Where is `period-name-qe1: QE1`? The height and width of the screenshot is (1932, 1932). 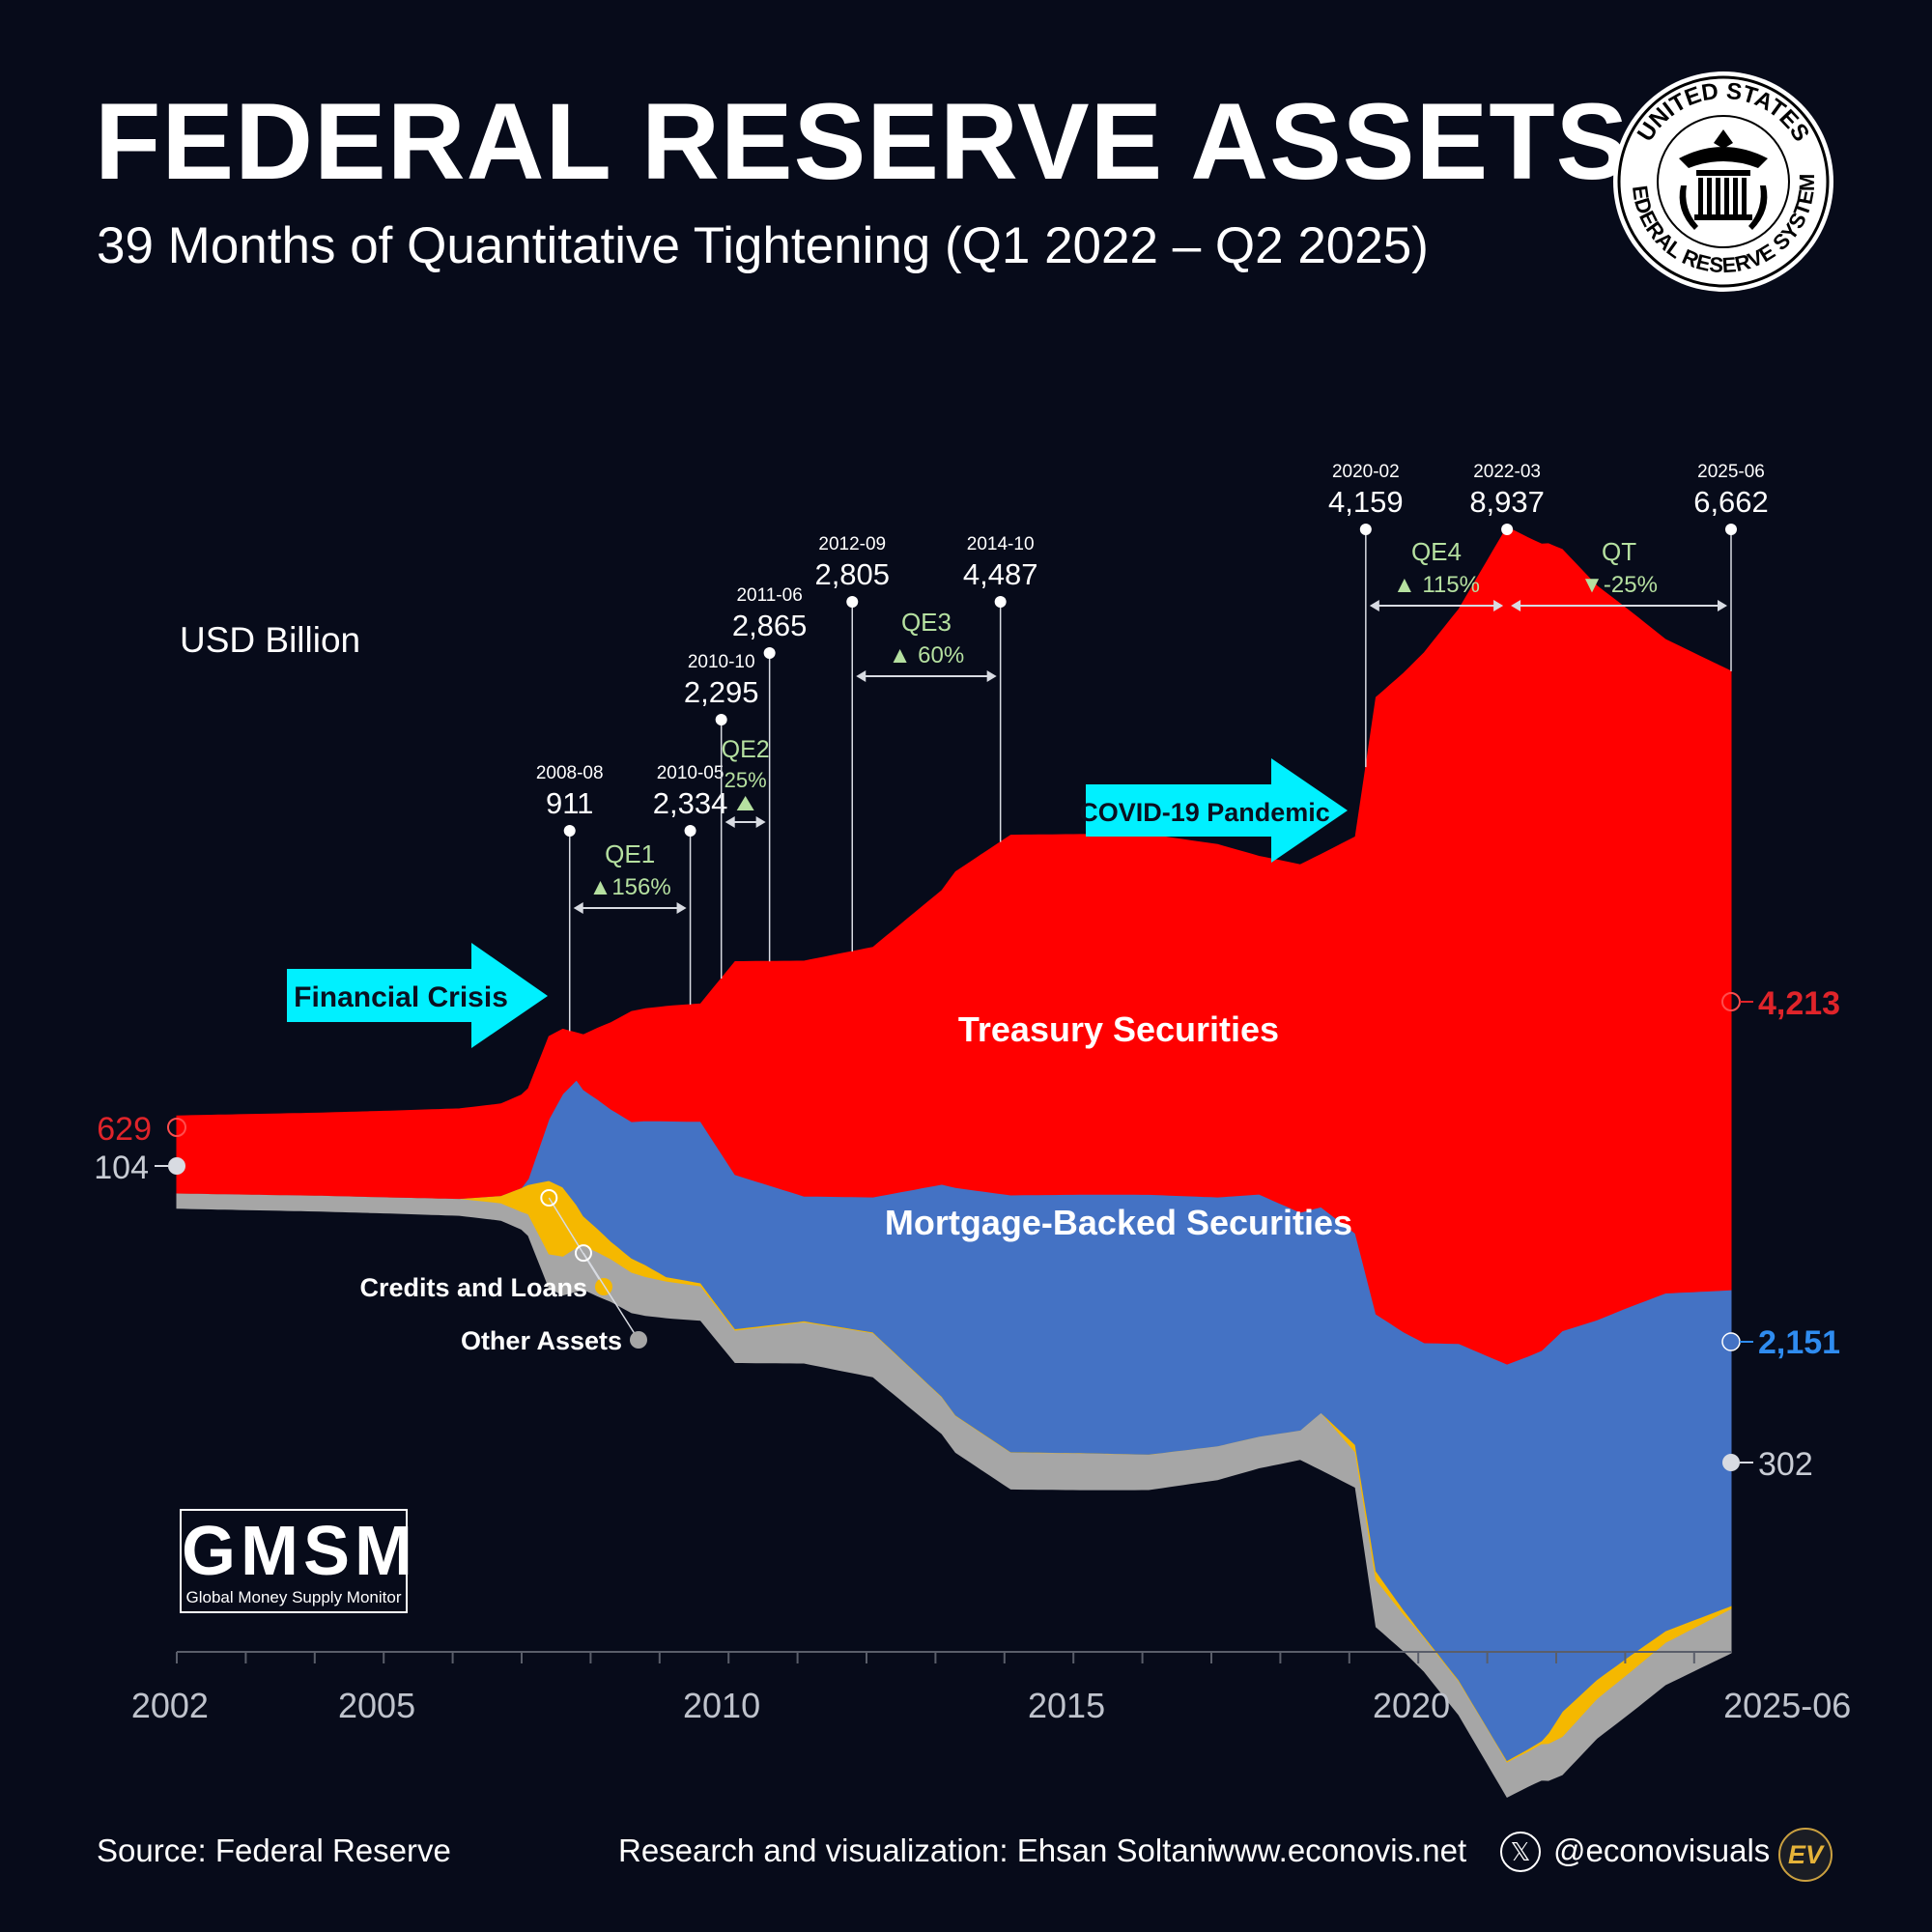 period-name-qe1: QE1 is located at coordinates (630, 853).